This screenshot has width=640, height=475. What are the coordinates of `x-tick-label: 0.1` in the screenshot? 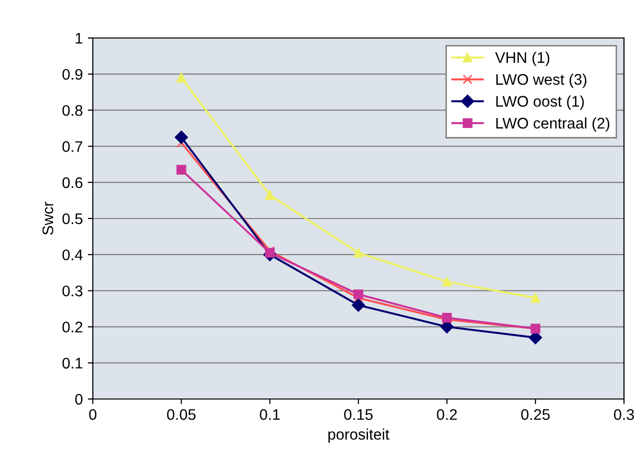 It's located at (270, 414).